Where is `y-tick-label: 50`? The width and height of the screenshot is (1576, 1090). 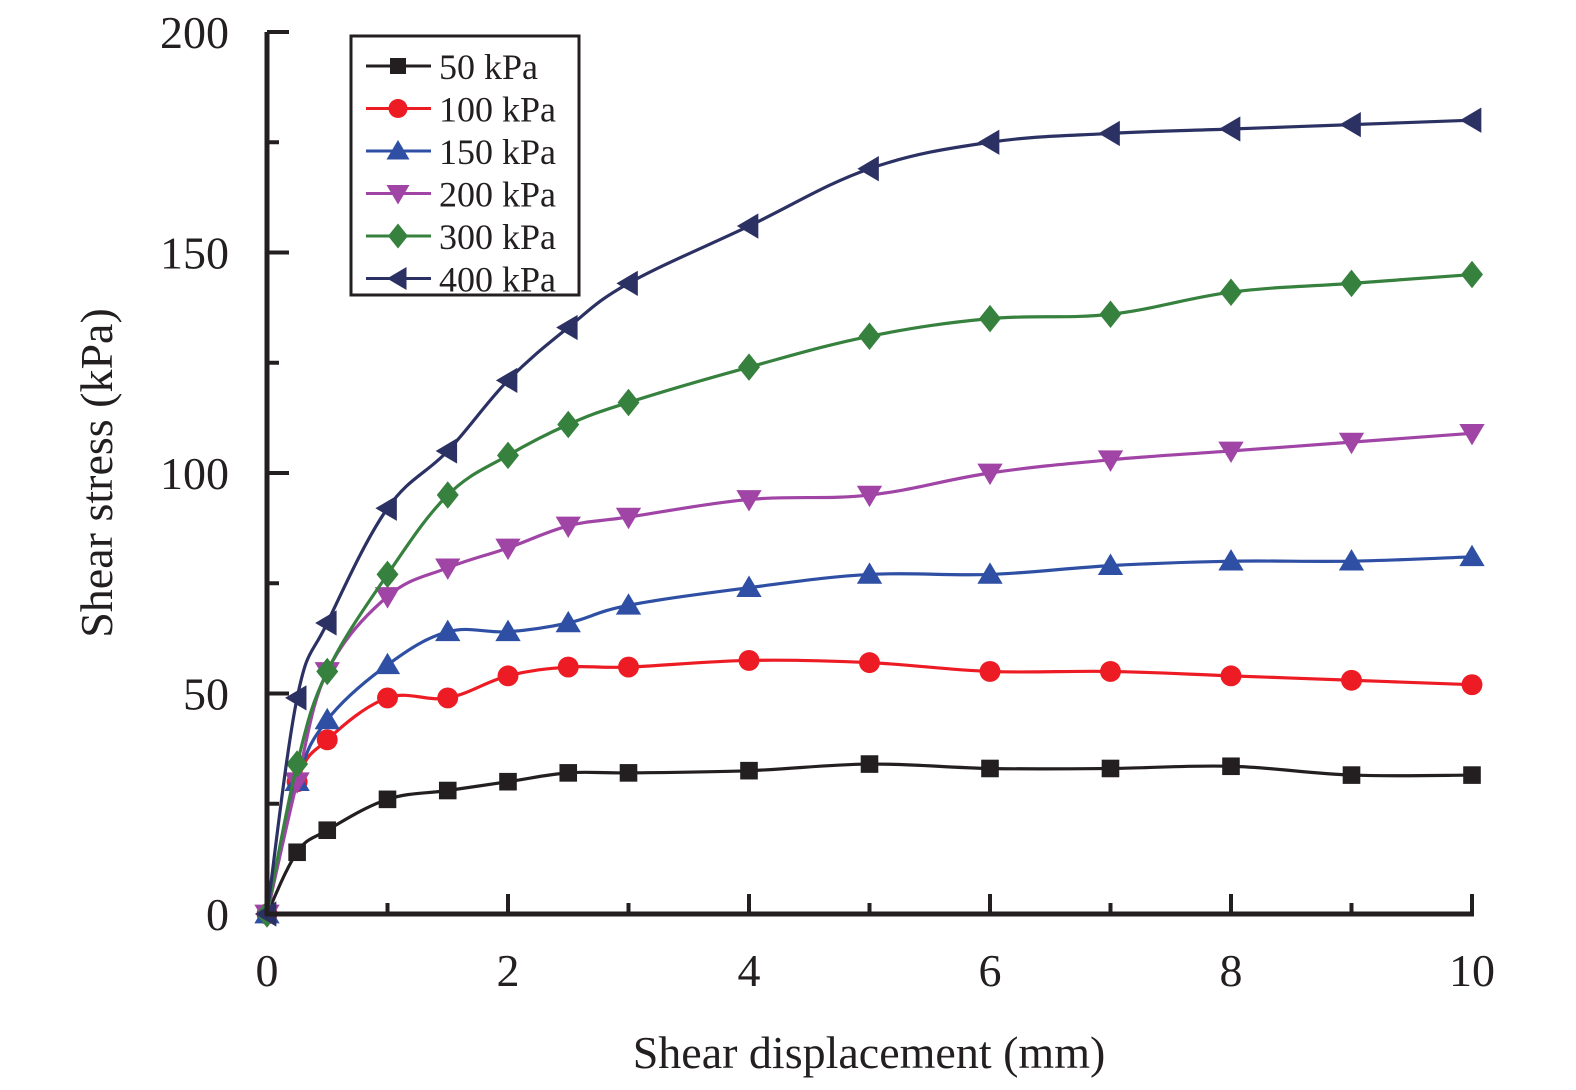
y-tick-label: 50 is located at coordinates (206, 694).